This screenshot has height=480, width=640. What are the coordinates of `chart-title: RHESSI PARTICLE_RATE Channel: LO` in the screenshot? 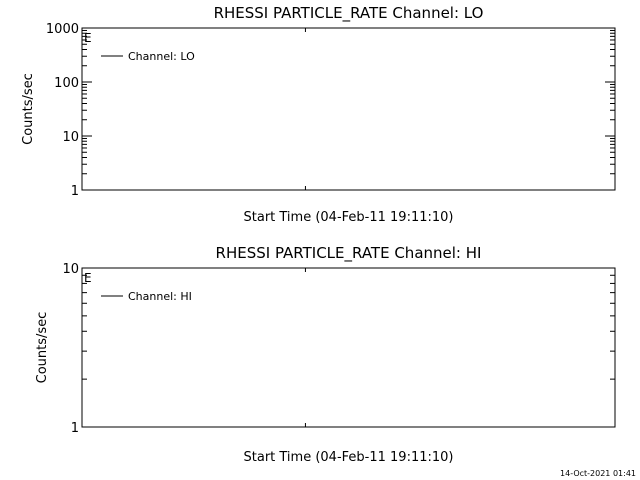 It's located at (349, 13).